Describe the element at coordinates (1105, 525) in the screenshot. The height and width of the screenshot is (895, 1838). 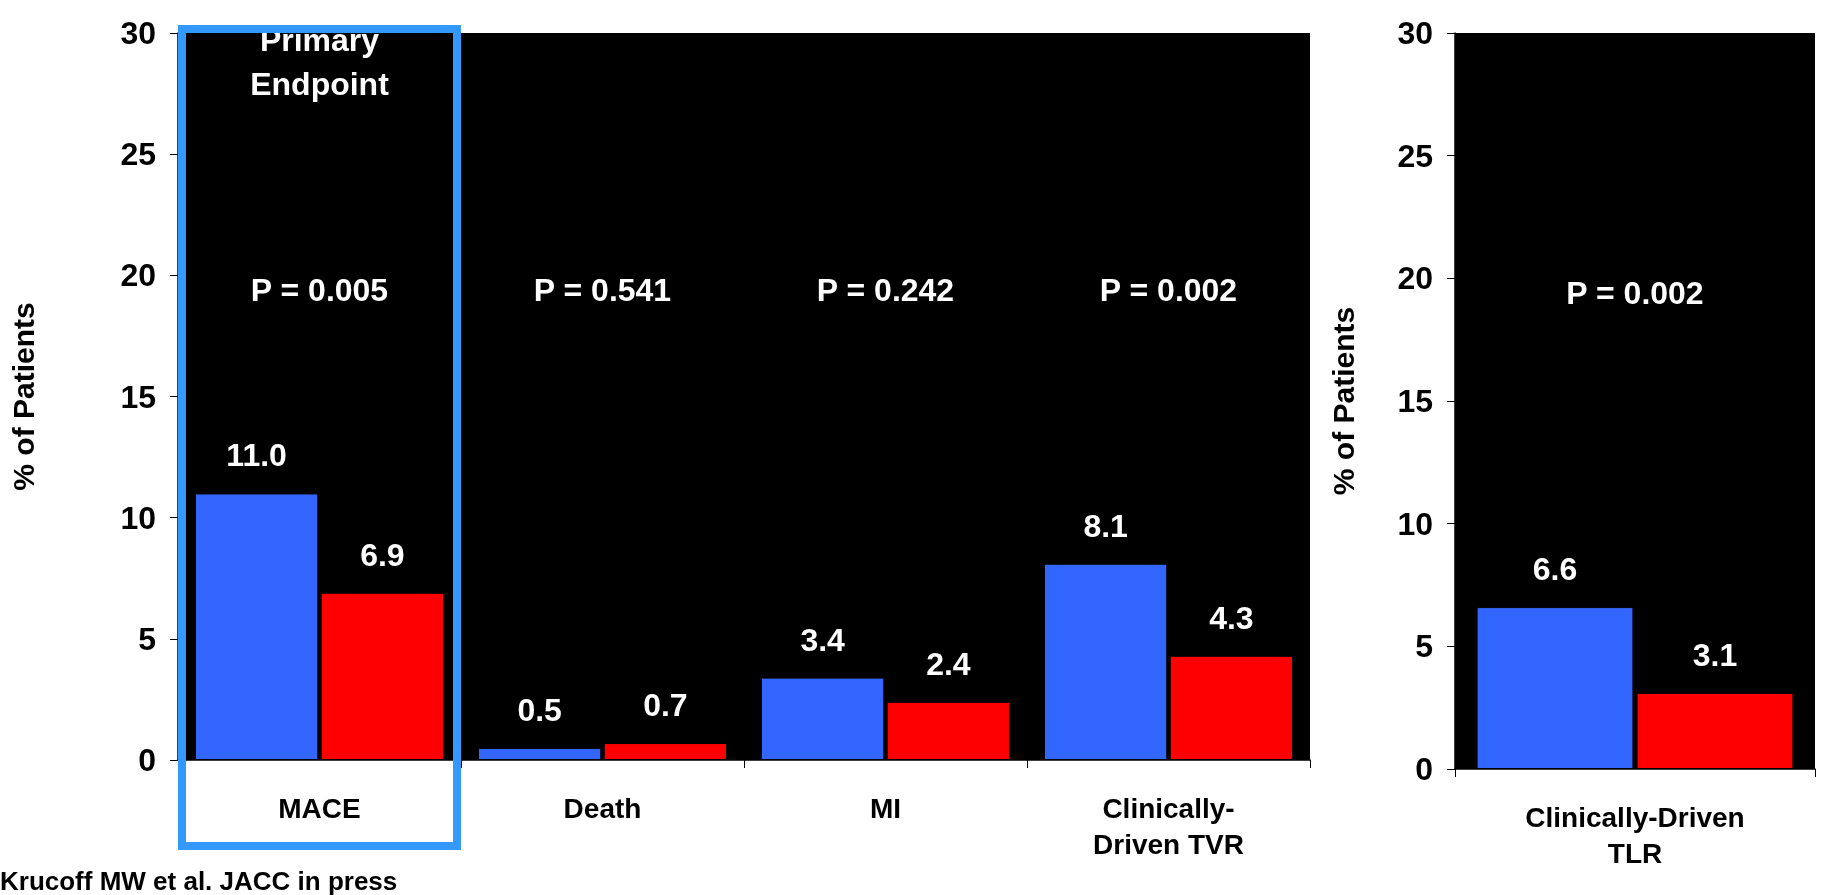
I see `data-label: 8.1` at that location.